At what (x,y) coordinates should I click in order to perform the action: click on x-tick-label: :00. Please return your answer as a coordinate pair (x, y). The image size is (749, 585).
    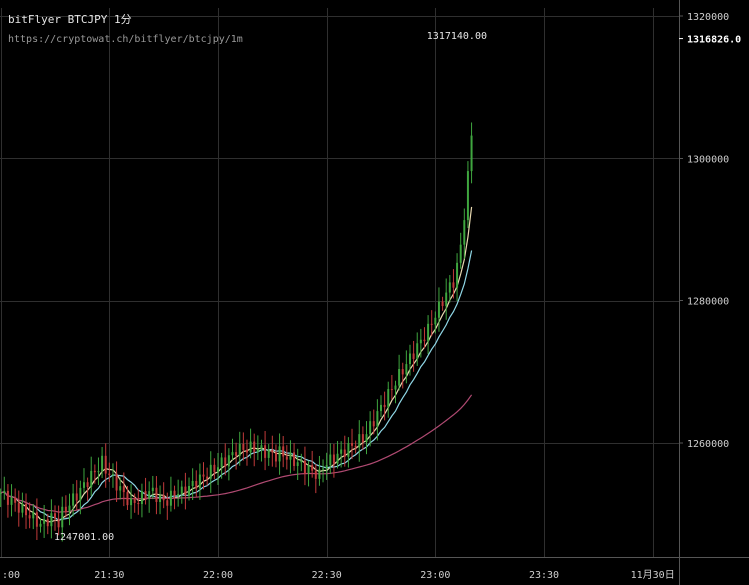
    Looking at the image, I should click on (11, 575).